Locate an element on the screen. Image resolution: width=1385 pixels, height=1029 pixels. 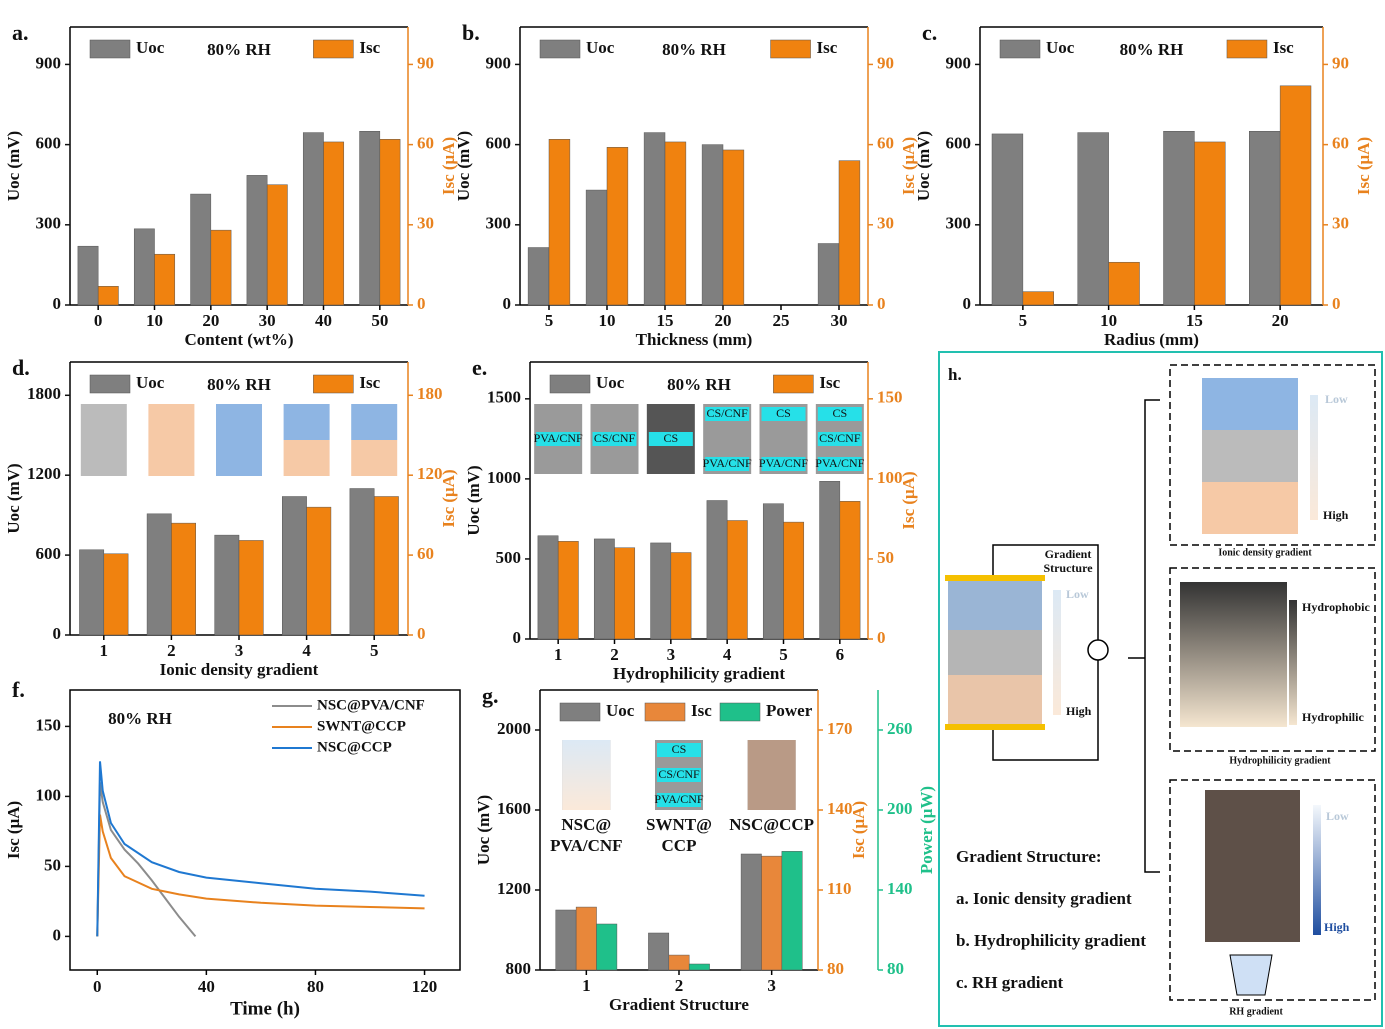
tick-label: 30 is located at coordinates (425, 223).